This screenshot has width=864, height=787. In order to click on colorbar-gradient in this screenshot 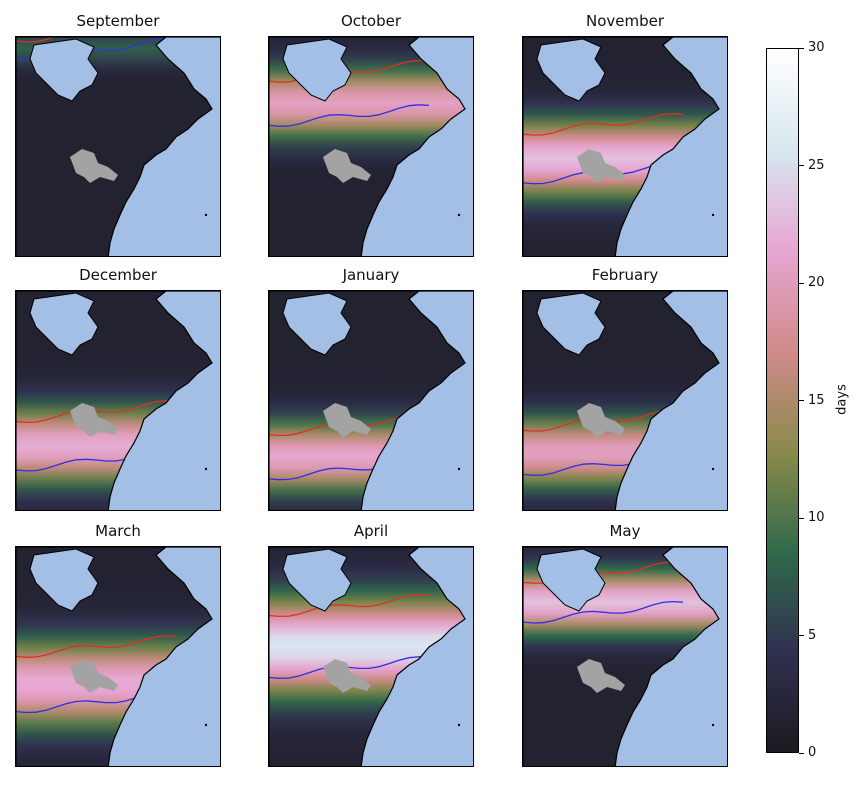, I will do `click(782, 400)`.